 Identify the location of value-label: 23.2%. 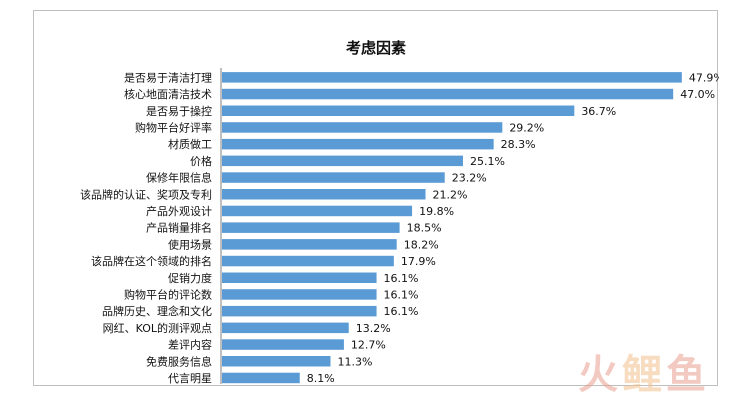
(469, 178).